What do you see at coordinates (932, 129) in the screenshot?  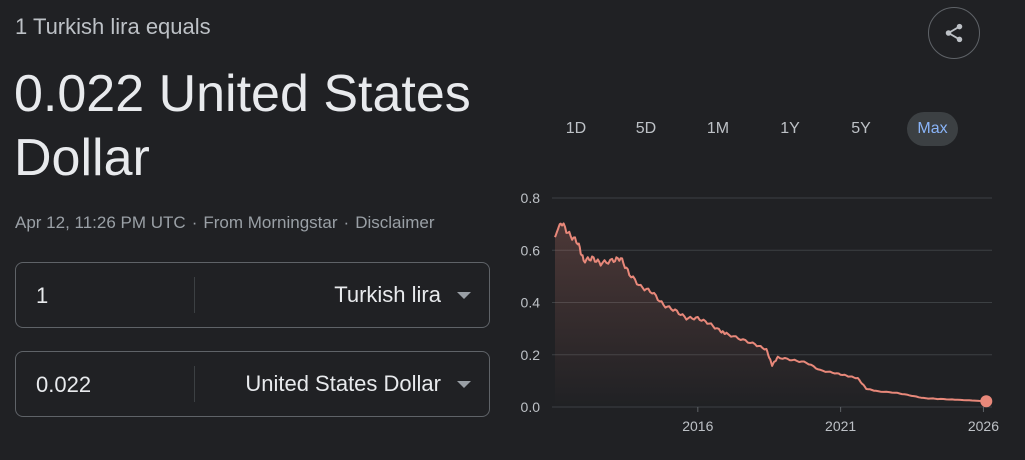 I see `range-tab-max: Max` at bounding box center [932, 129].